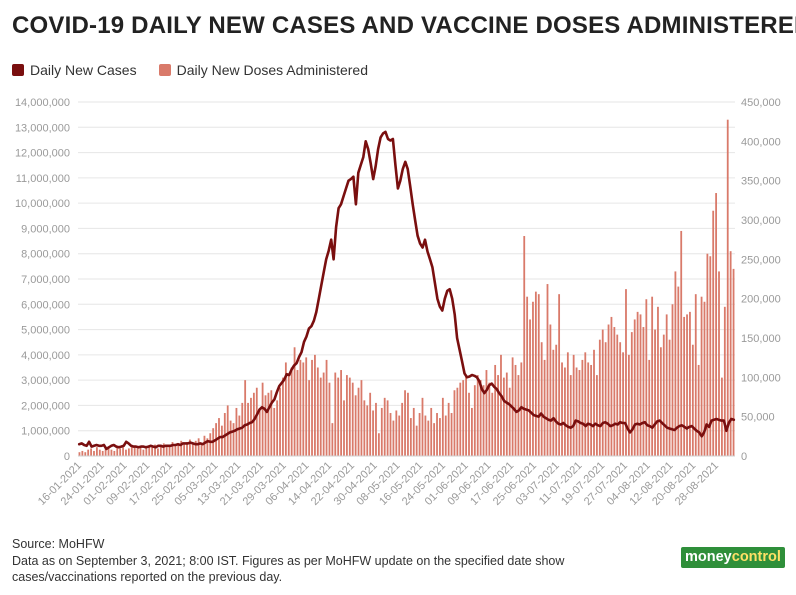 The width and height of the screenshot is (796, 595). What do you see at coordinates (761, 300) in the screenshot?
I see `right-axis-tick-label: 200,000` at bounding box center [761, 300].